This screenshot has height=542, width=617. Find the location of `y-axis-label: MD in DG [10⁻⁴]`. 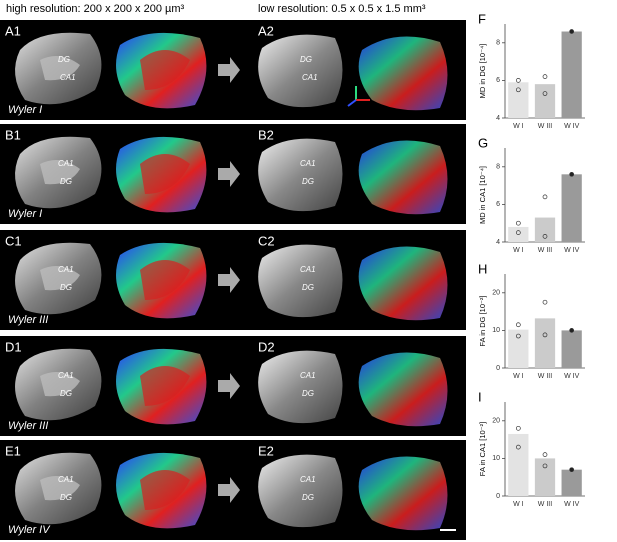

y-axis-label: MD in DG [10⁻⁴] is located at coordinates (482, 71).